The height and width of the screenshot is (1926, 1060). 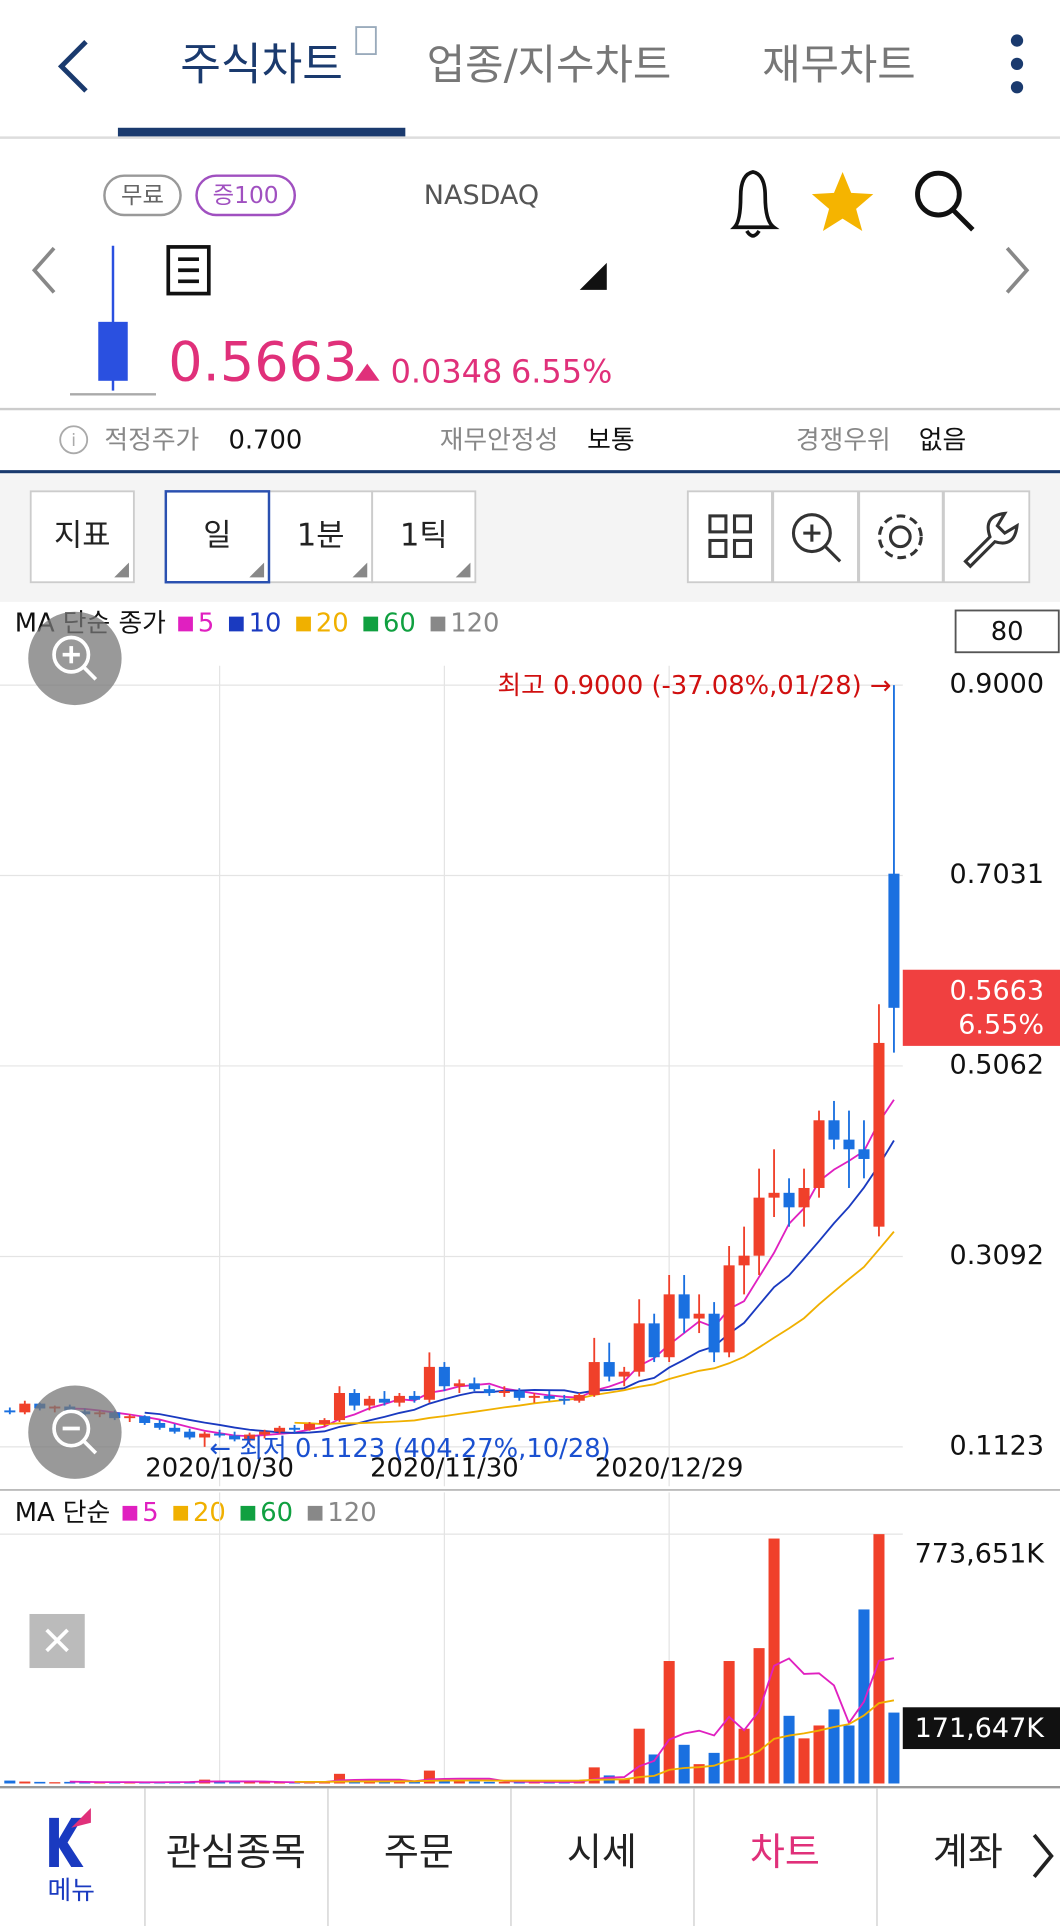 I want to click on y-tick-label: 0.9000, so click(x=997, y=684).